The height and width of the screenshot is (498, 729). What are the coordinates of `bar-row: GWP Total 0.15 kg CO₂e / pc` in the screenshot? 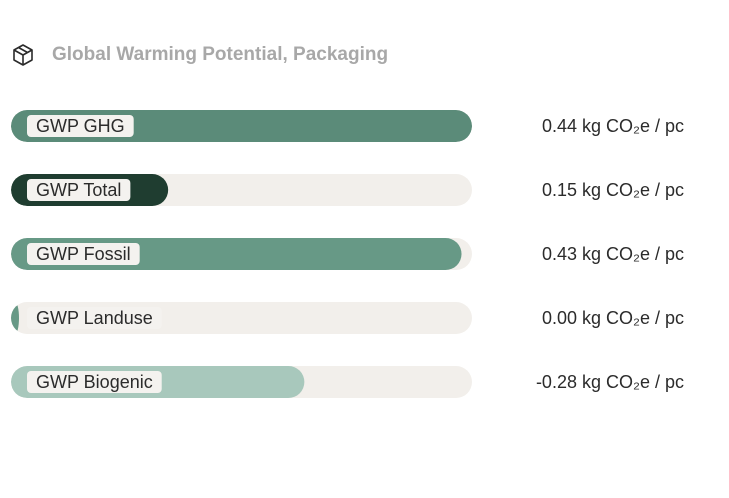 It's located at (347, 190).